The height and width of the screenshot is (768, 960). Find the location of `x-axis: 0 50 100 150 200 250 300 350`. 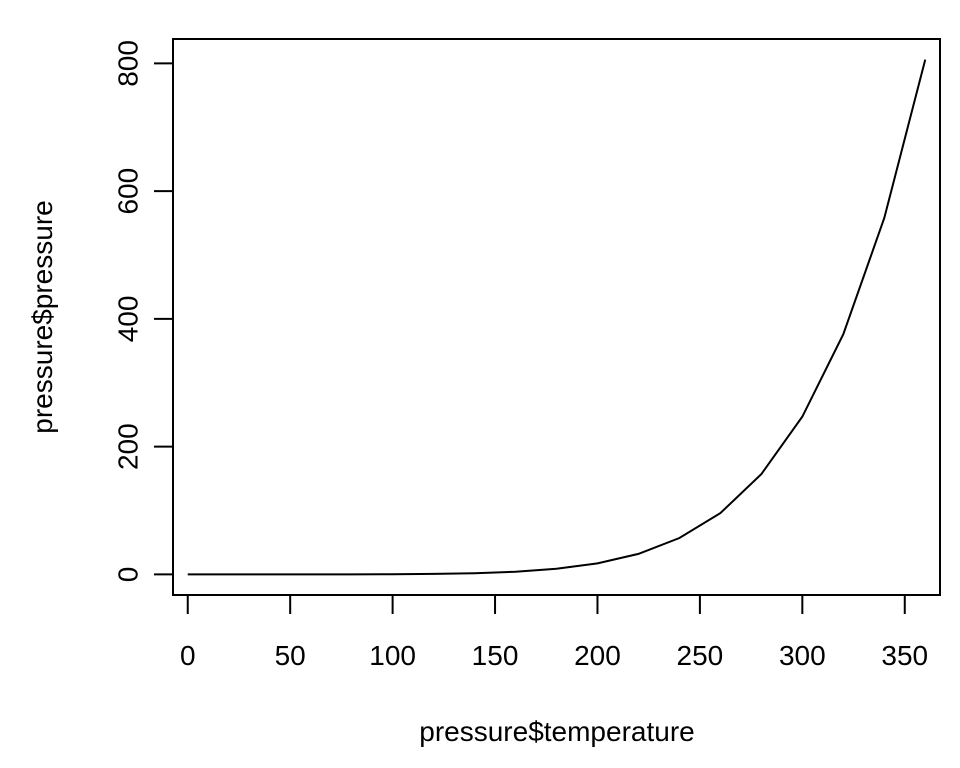

x-axis: 0 50 100 150 200 250 300 350 is located at coordinates (554, 632).